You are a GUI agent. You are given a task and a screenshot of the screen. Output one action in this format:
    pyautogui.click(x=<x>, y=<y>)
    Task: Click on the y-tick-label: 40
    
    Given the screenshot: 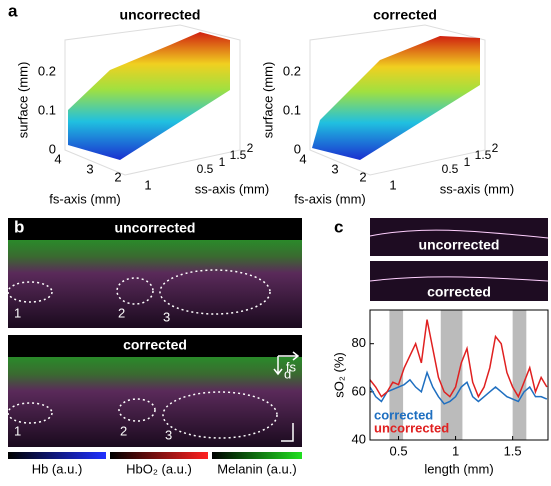 What is the action you would take?
    pyautogui.click(x=359, y=438)
    